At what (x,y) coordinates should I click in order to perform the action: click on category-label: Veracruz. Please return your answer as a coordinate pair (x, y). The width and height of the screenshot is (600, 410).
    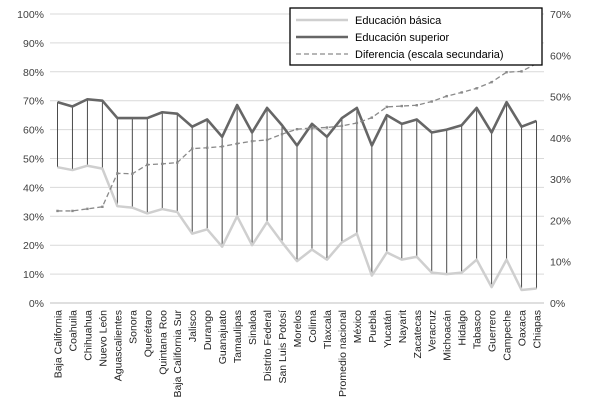
    Looking at the image, I should click on (433, 330).